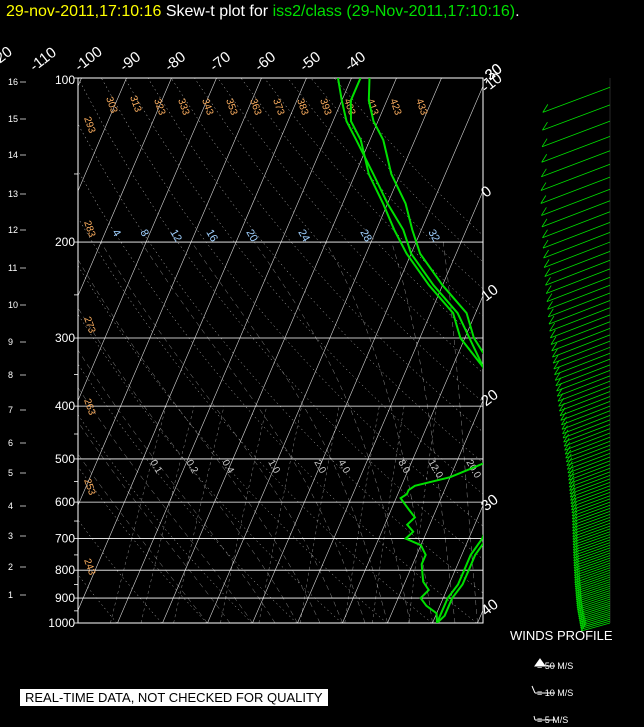  I want to click on theta-label: 263, so click(89, 407).